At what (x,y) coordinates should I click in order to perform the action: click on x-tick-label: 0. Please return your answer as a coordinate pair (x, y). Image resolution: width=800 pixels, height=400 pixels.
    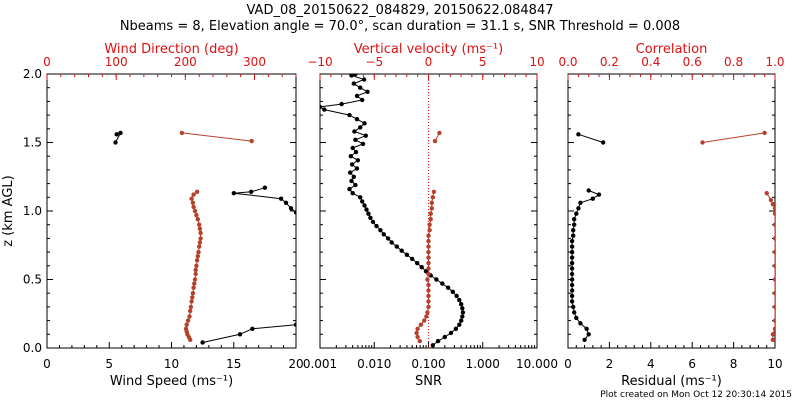
    Looking at the image, I should click on (568, 364).